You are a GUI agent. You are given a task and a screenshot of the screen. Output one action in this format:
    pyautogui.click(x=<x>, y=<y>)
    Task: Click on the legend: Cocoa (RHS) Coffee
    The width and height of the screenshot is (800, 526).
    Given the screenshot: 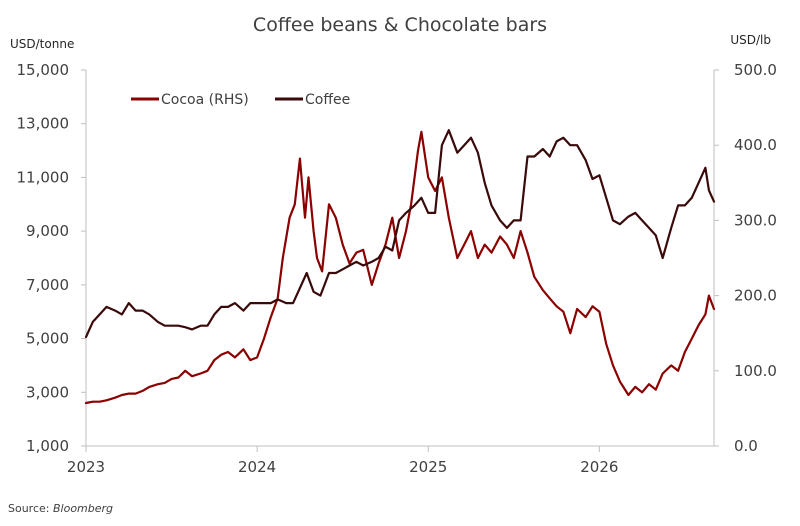 What is the action you would take?
    pyautogui.click(x=240, y=100)
    